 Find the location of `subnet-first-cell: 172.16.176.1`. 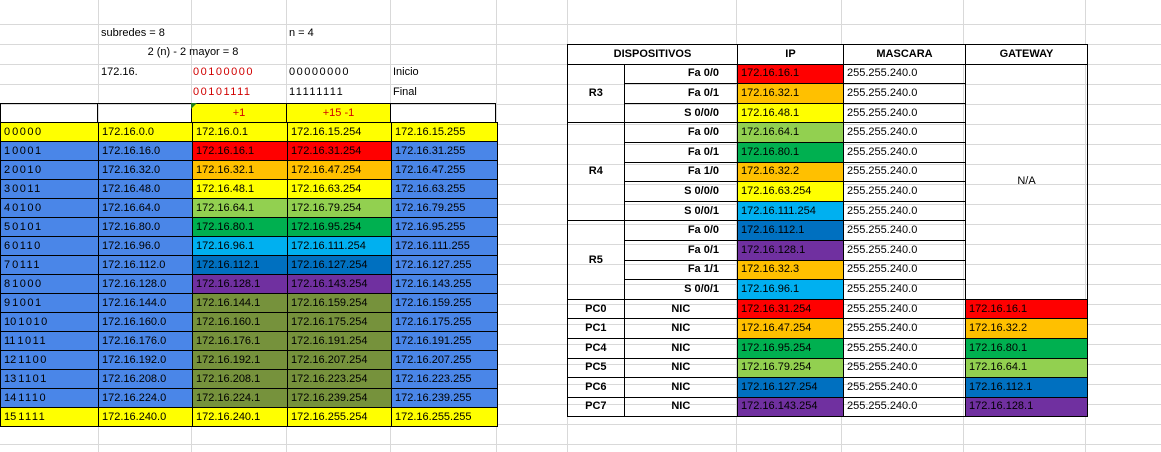

subnet-first-cell: 172.16.176.1 is located at coordinates (240, 341).